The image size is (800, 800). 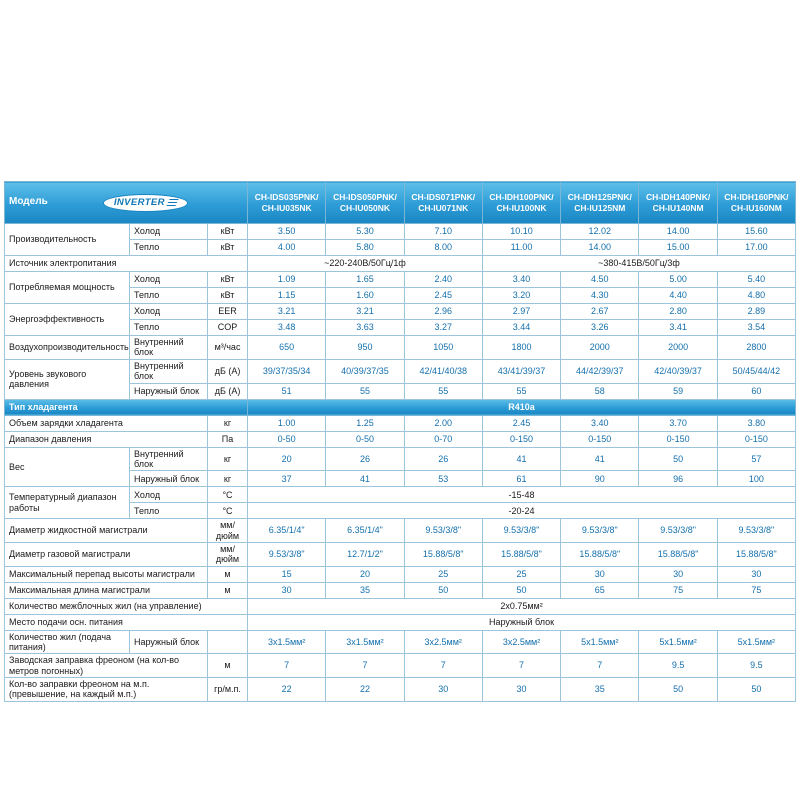 I want to click on merged-value-cell: ~220-240В/50Гц/1ф, so click(x=365, y=264).